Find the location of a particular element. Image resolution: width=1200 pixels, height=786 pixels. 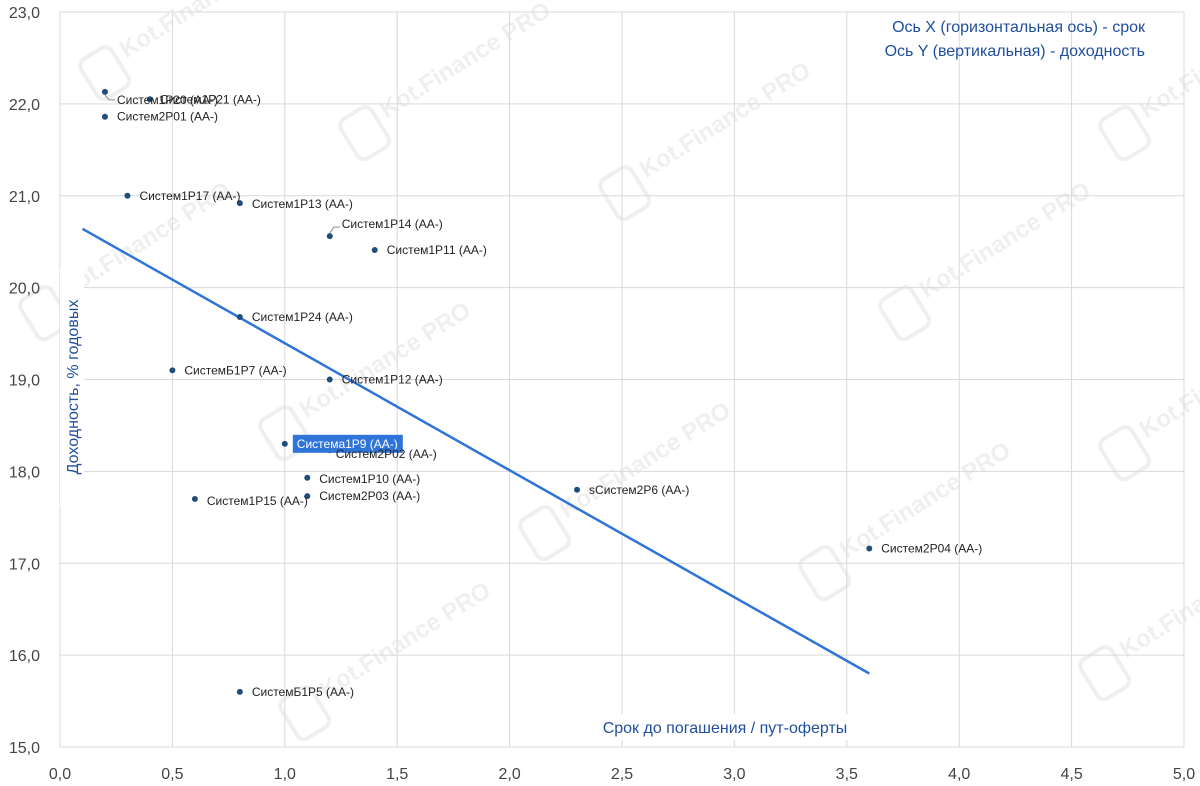

x-tick-label: 2,5 is located at coordinates (622, 774).